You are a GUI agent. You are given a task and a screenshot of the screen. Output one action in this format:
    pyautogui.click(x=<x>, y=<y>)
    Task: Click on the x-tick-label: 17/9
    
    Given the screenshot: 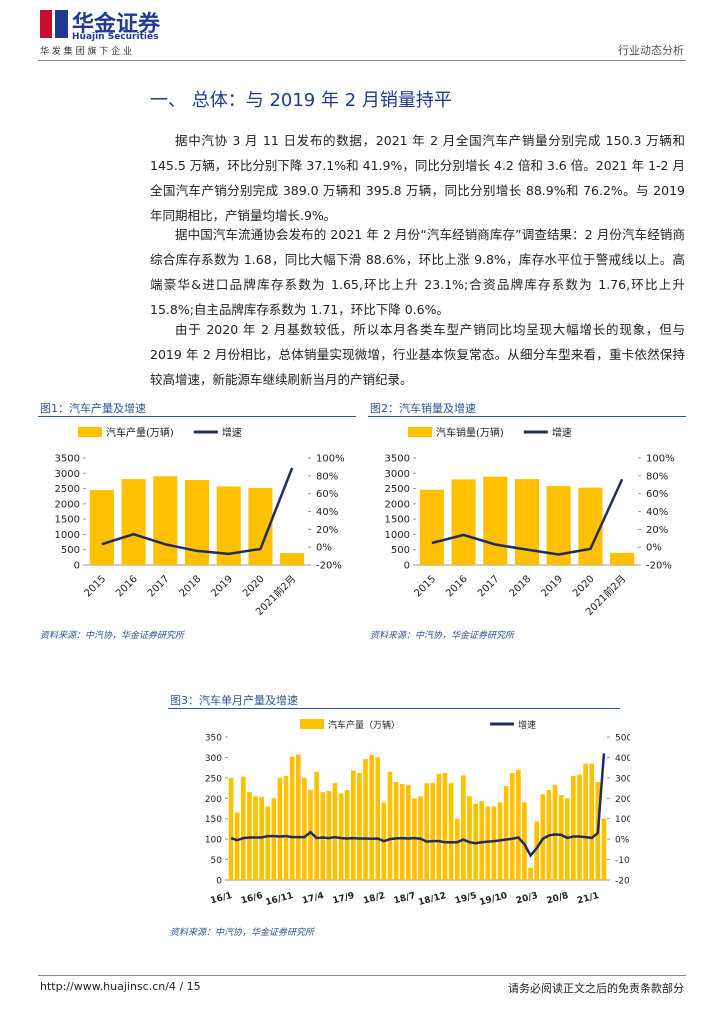 What is the action you would take?
    pyautogui.click(x=344, y=898)
    